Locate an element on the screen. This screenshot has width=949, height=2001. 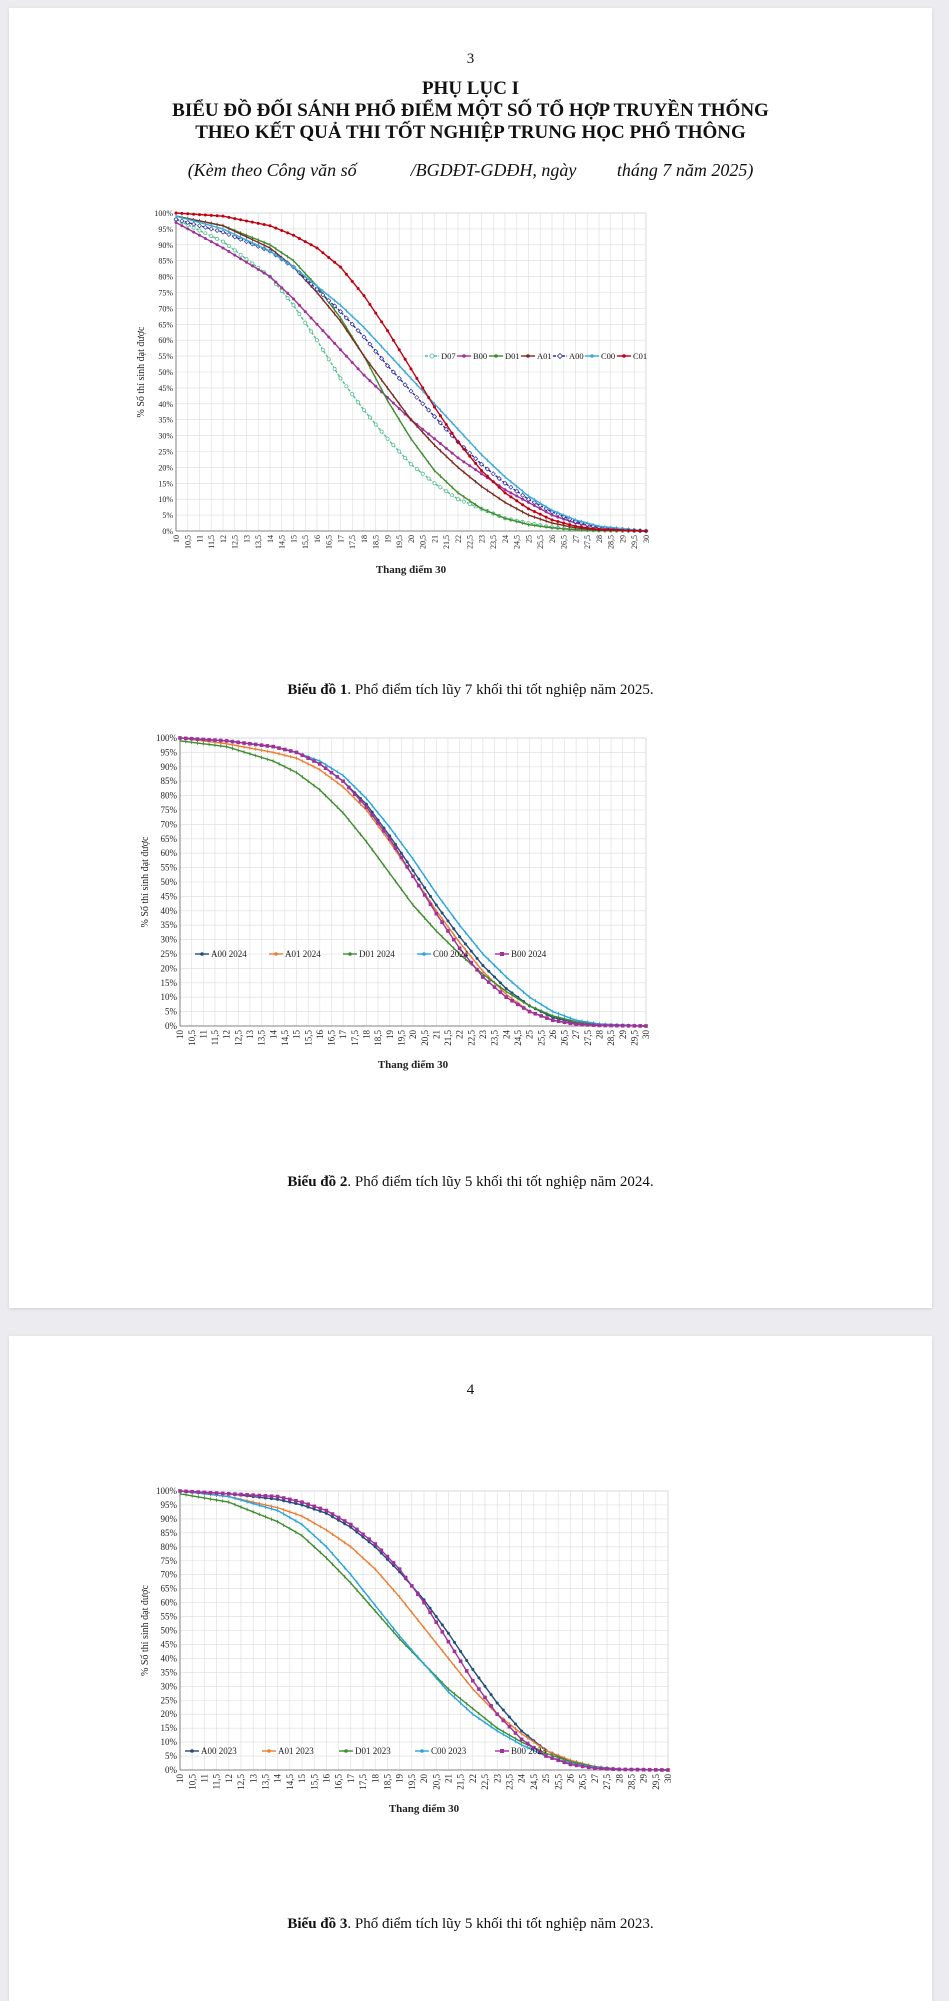
legend-label: A01 is located at coordinates (544, 356).